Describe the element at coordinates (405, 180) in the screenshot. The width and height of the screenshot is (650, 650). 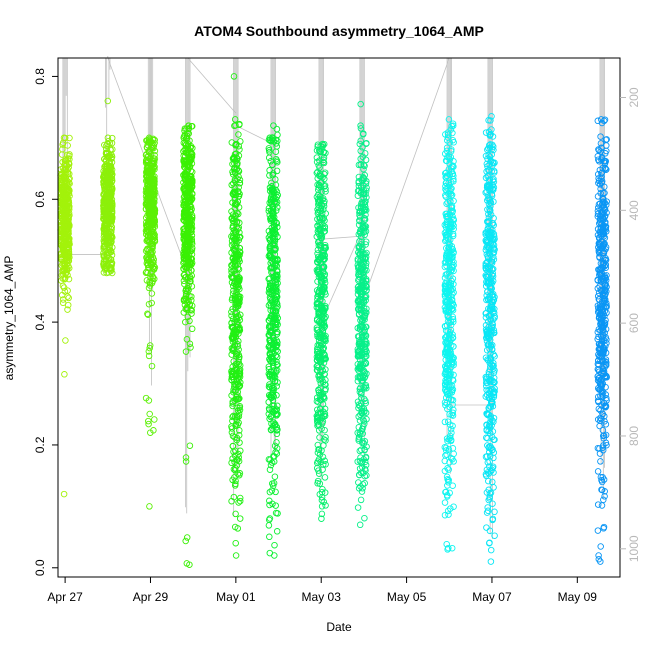
I see `connector-line` at that location.